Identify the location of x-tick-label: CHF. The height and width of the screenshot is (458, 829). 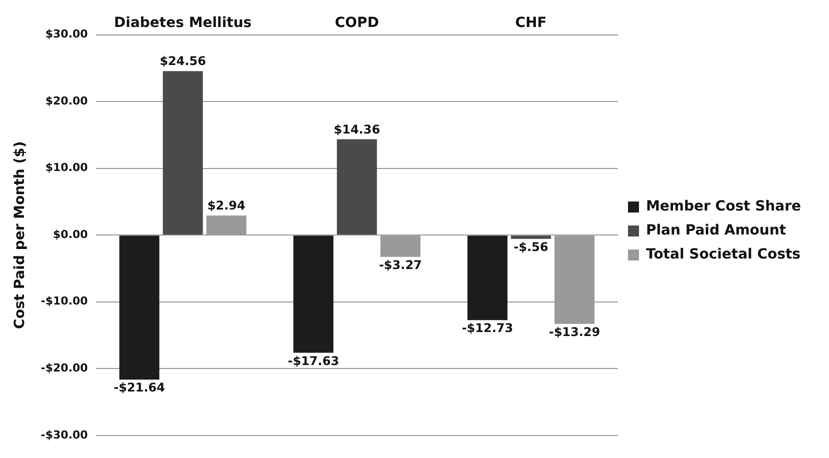
(531, 23).